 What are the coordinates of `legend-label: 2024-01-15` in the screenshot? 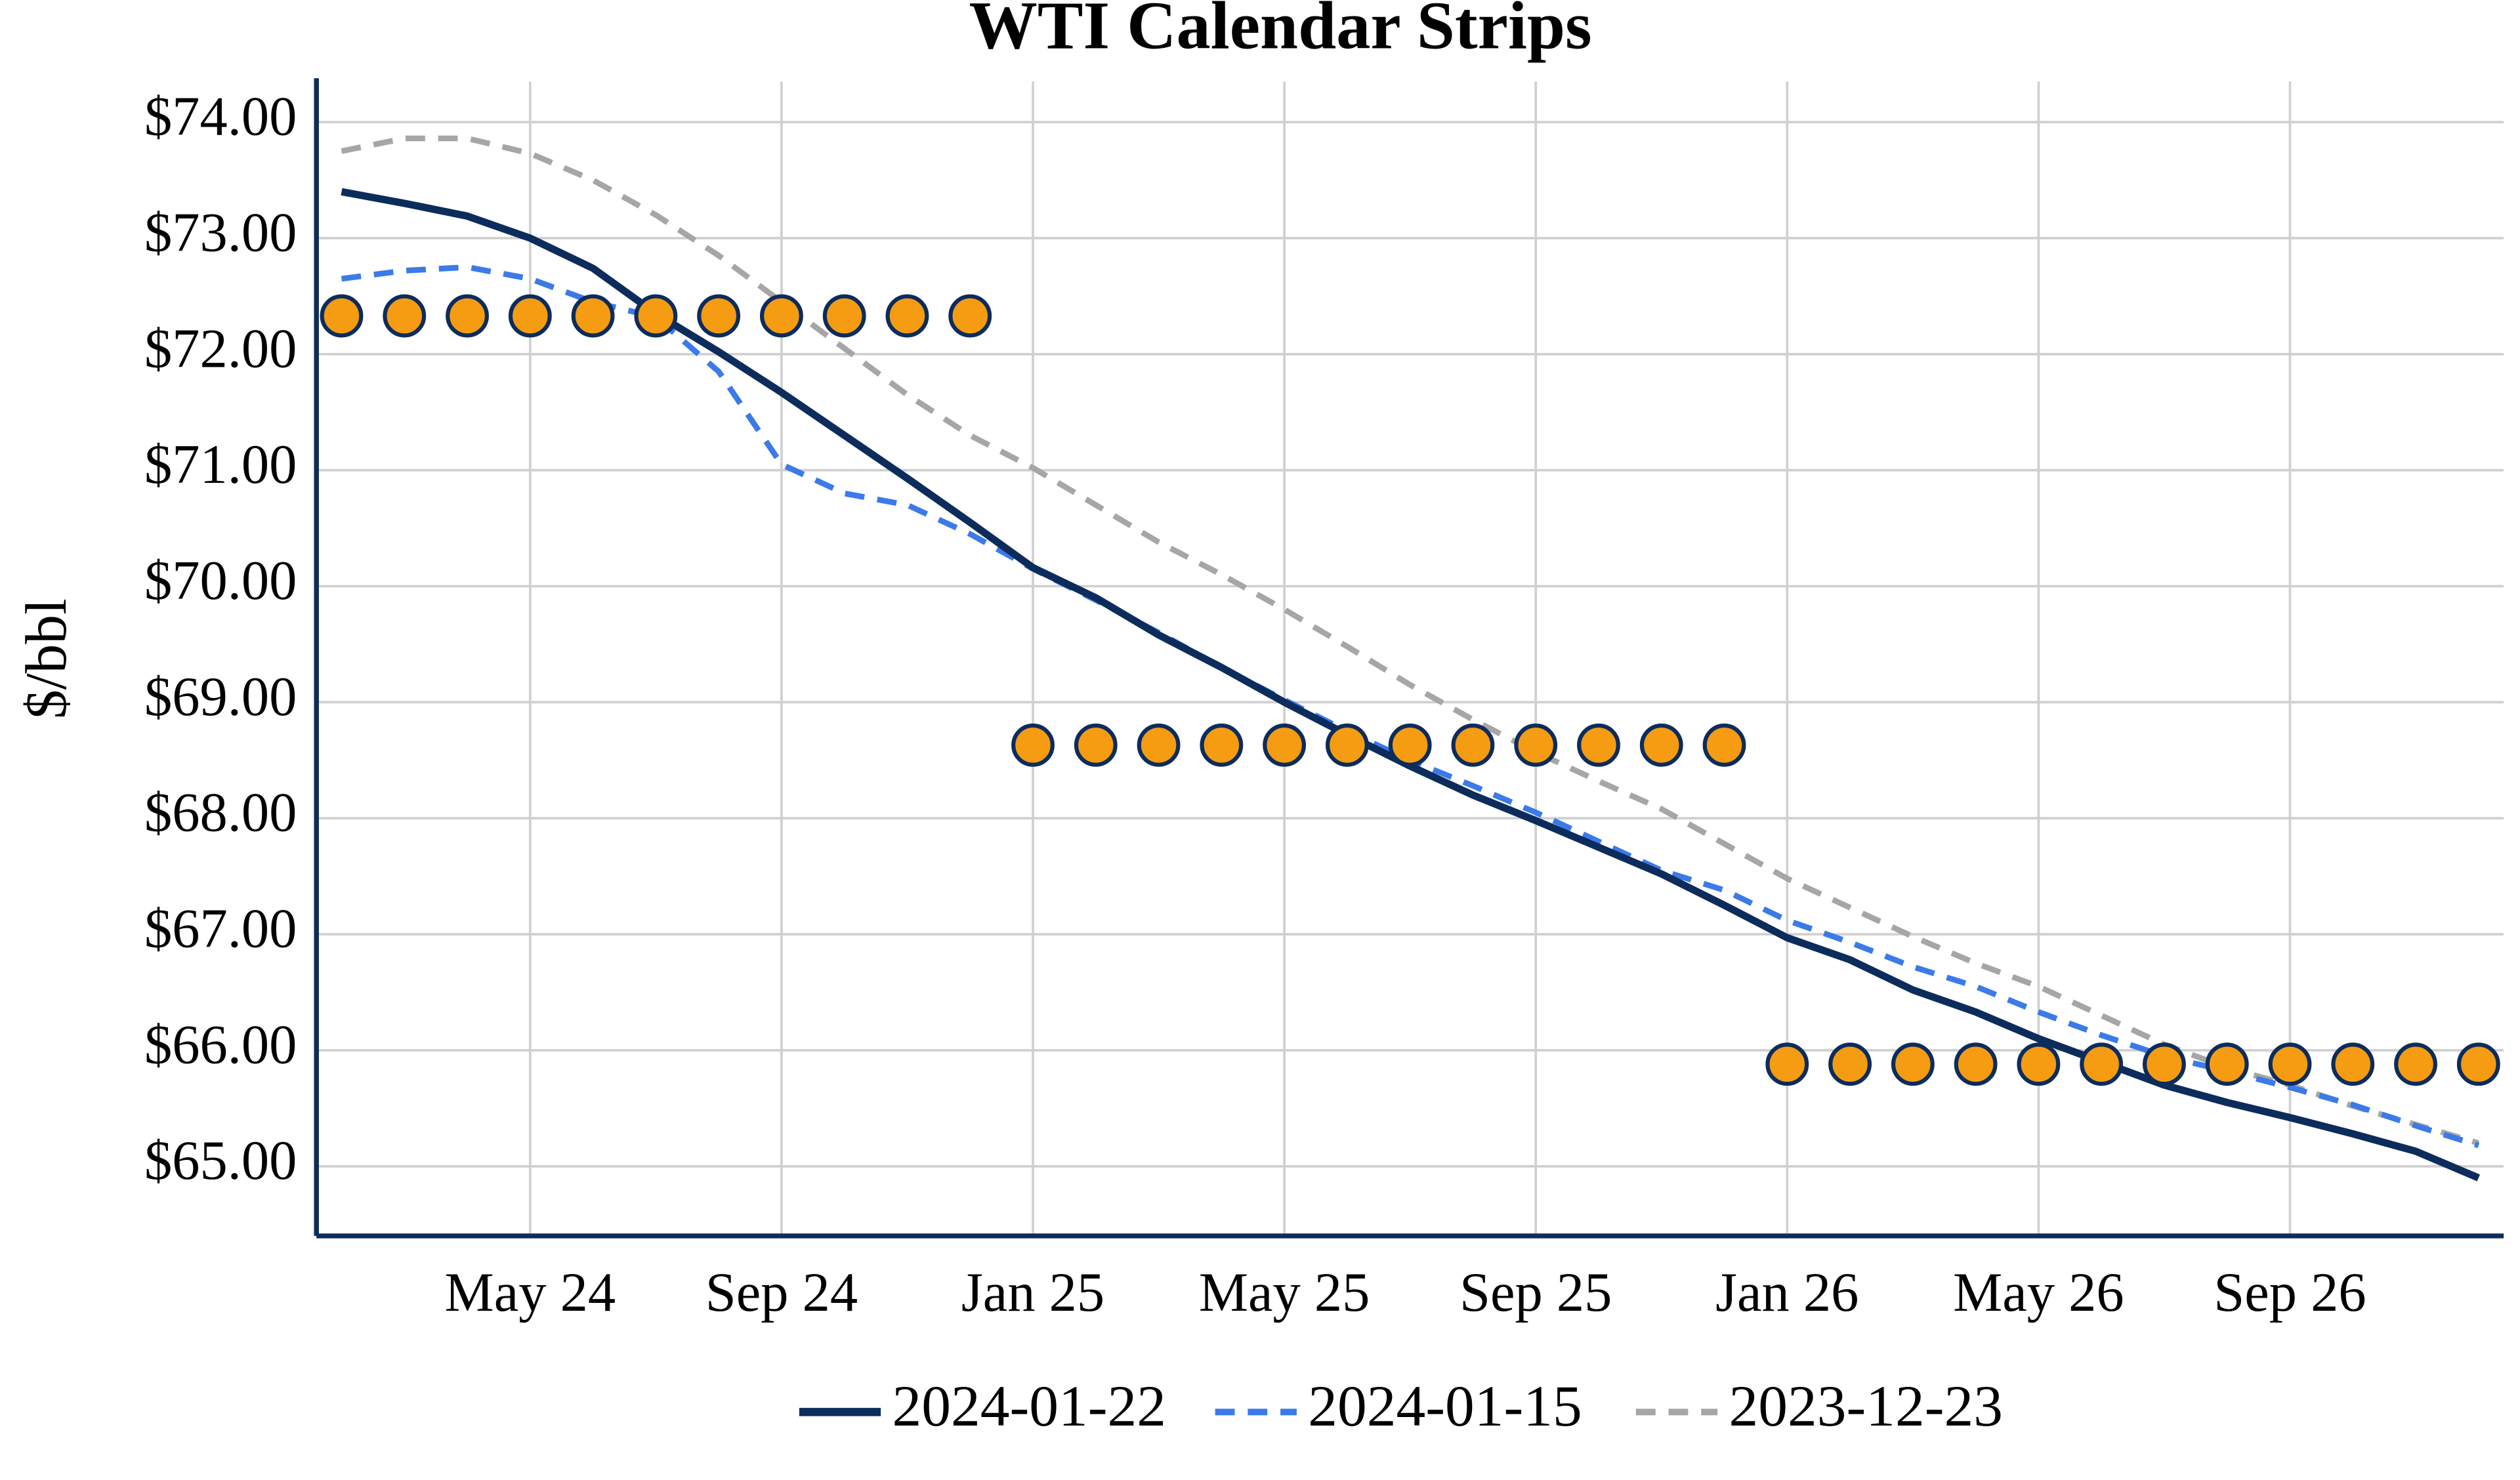 It's located at (1445, 1406).